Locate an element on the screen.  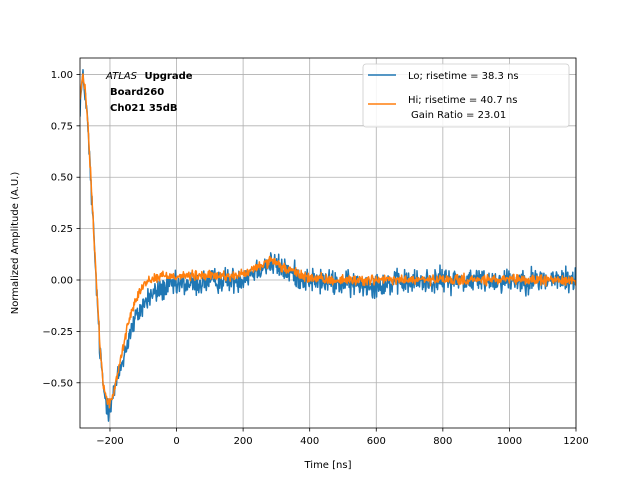
legend-box is located at coordinates (466, 95).